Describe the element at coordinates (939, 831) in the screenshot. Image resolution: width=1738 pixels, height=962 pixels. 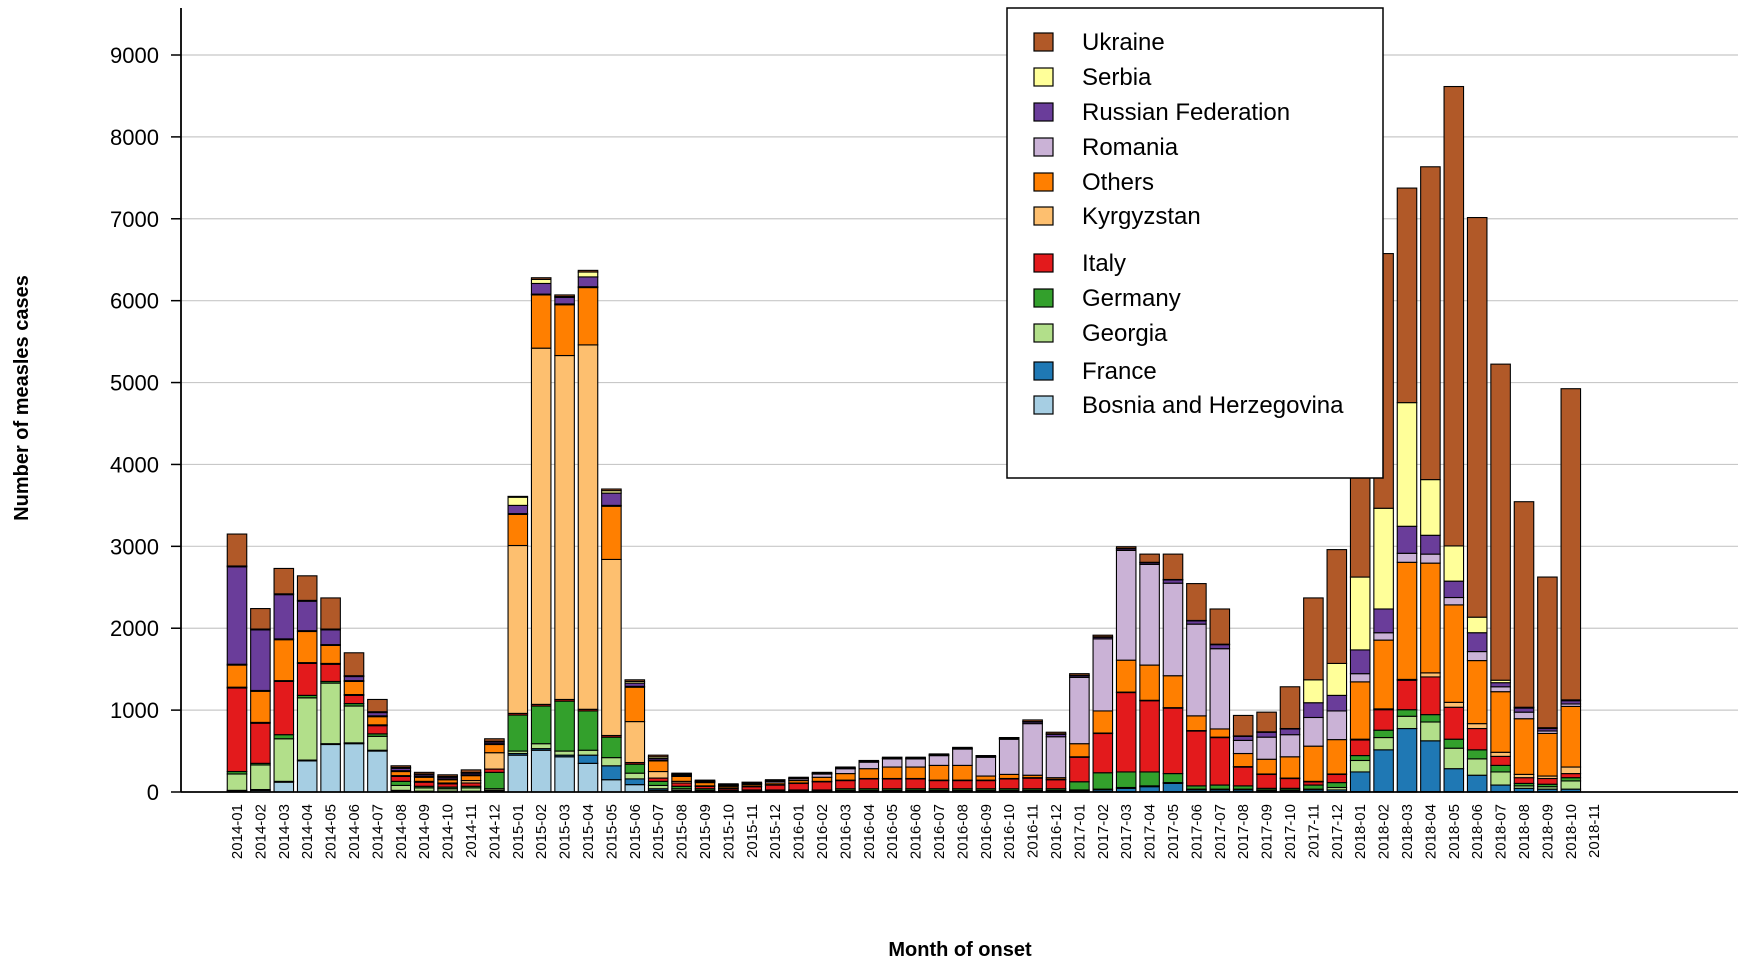
I see `x-tick-label: 2016-07` at that location.